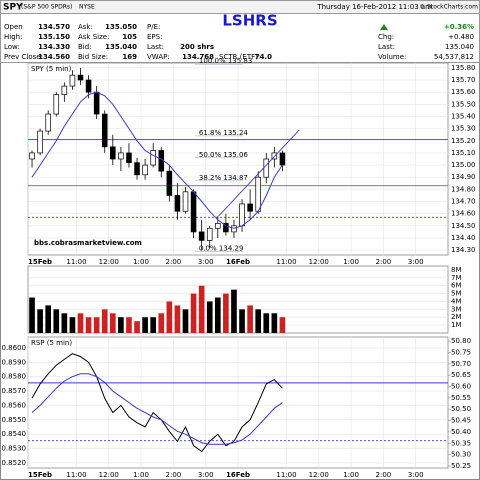 This screenshot has width=480, height=480. What do you see at coordinates (461, 432) in the screenshot?
I see `y-tick-label: 50.40` at bounding box center [461, 432].